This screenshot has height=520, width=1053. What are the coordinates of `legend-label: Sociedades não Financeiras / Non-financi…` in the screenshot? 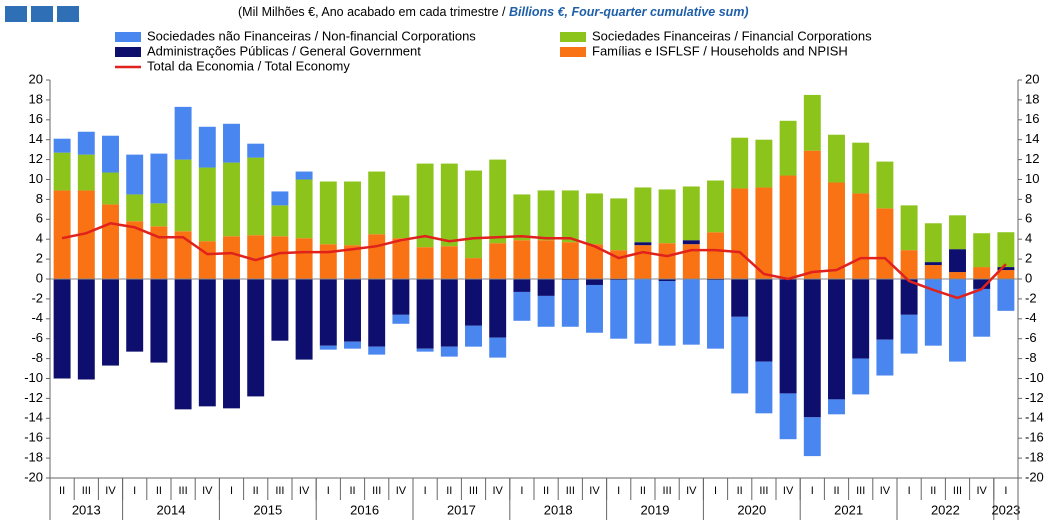 It's located at (311, 35).